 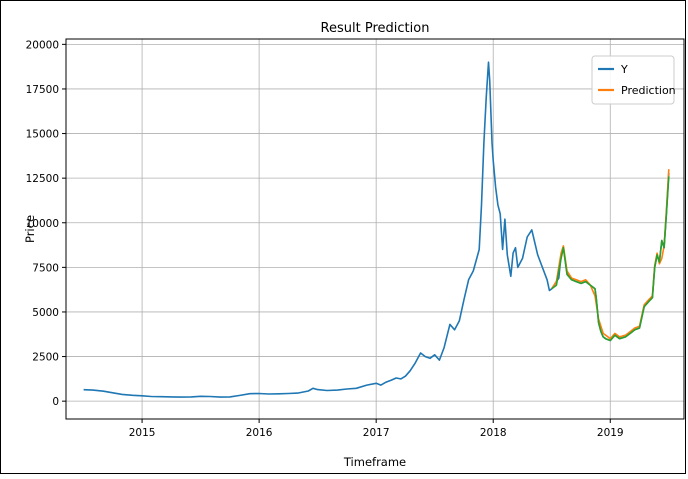 I want to click on y-tick-label: 10000, so click(x=42, y=224).